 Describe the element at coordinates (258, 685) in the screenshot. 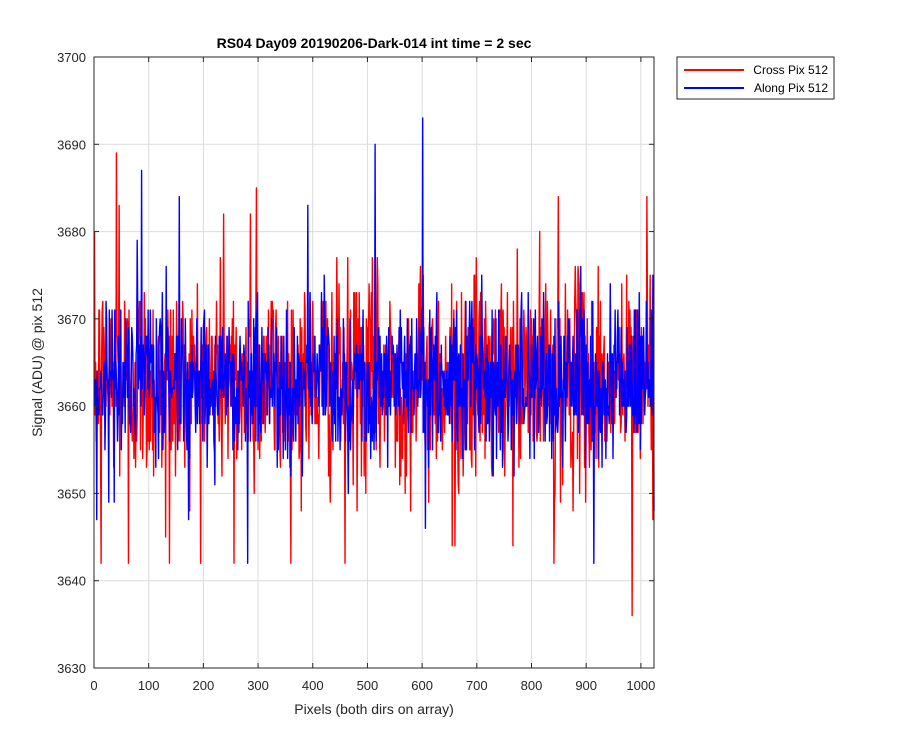

I see `x-tick-label: 300` at that location.